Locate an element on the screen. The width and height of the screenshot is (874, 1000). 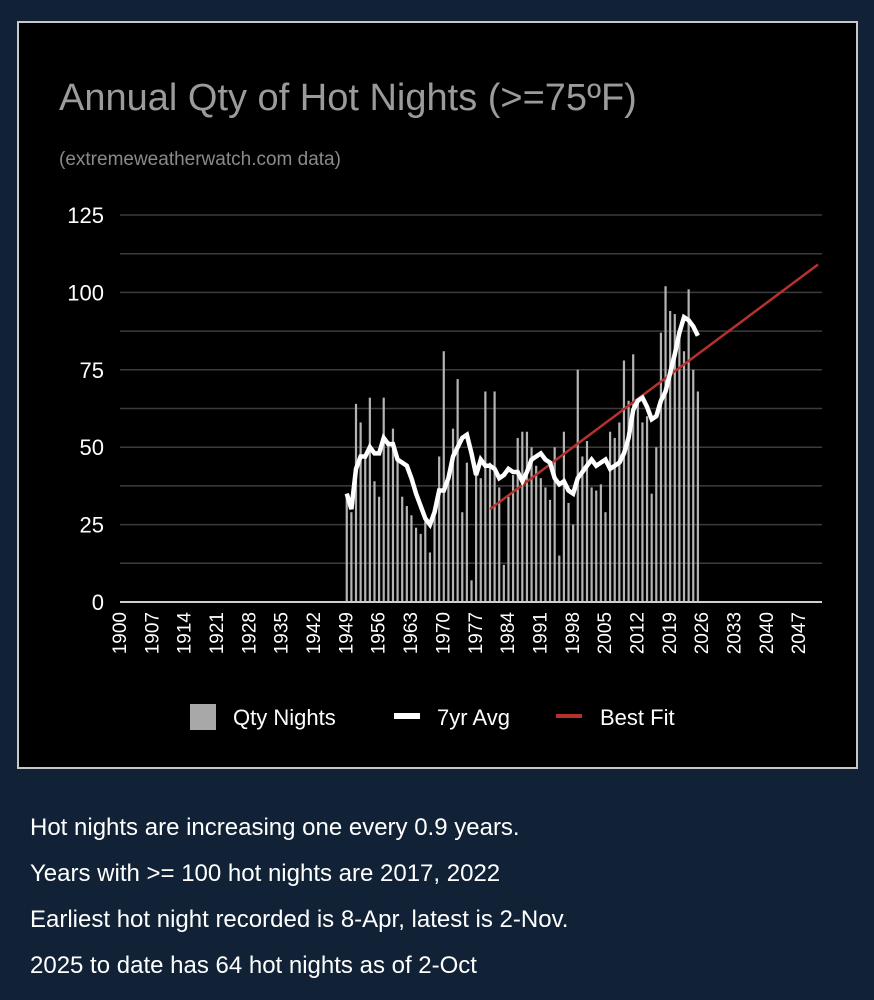
bar-series is located at coordinates (522, 444).